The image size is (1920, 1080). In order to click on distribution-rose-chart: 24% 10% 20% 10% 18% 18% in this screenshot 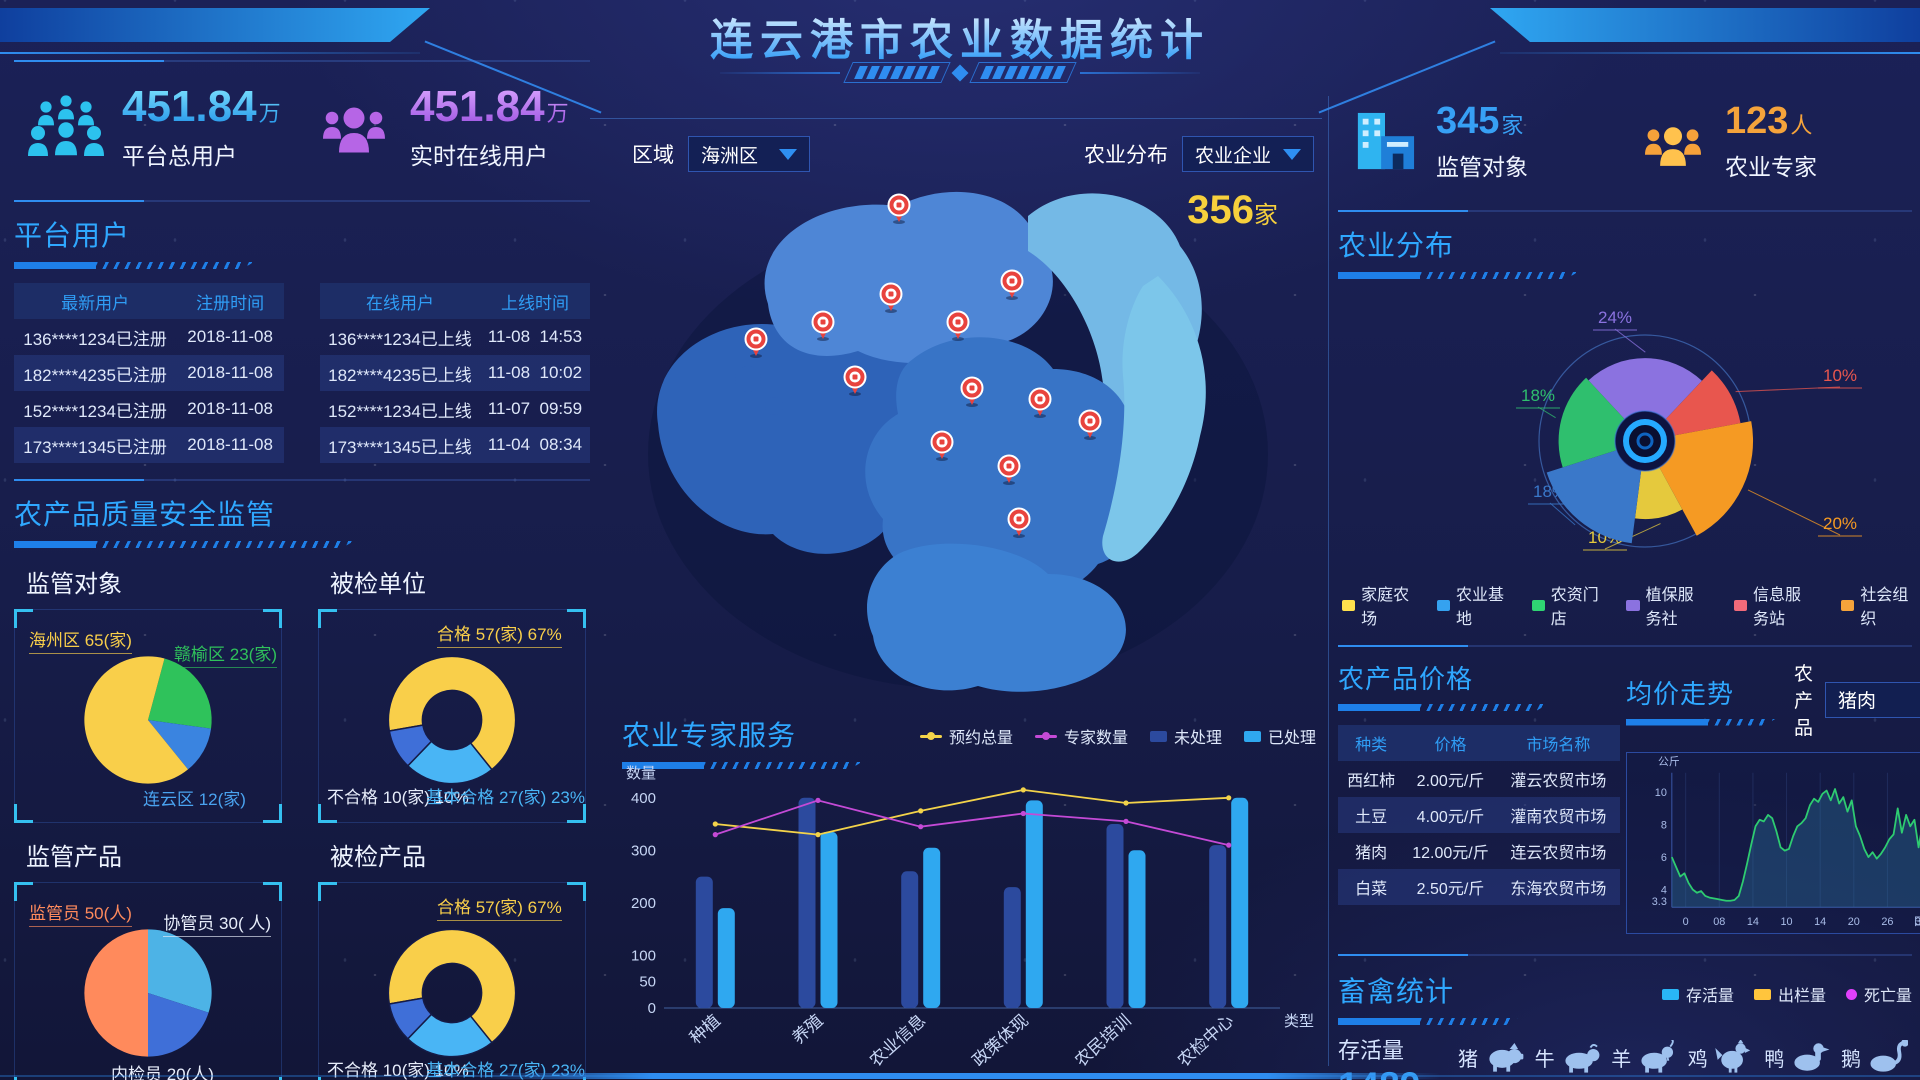, I will do `click(1625, 429)`.